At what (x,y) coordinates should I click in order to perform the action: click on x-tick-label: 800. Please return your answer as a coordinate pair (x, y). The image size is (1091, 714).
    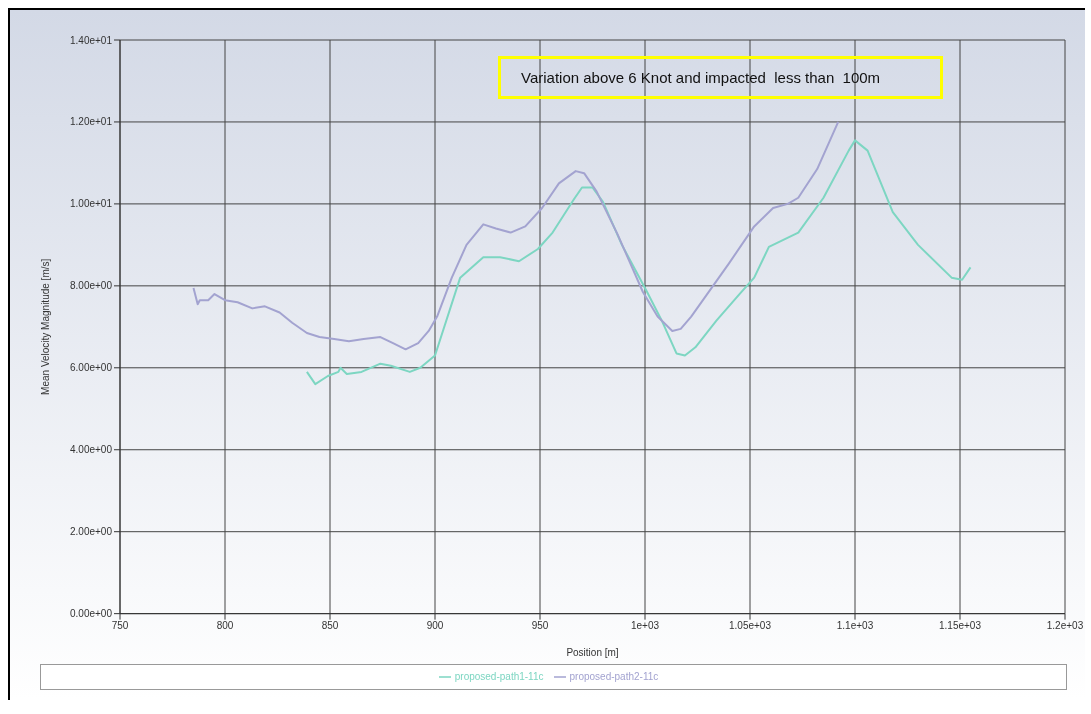
    Looking at the image, I should click on (225, 625).